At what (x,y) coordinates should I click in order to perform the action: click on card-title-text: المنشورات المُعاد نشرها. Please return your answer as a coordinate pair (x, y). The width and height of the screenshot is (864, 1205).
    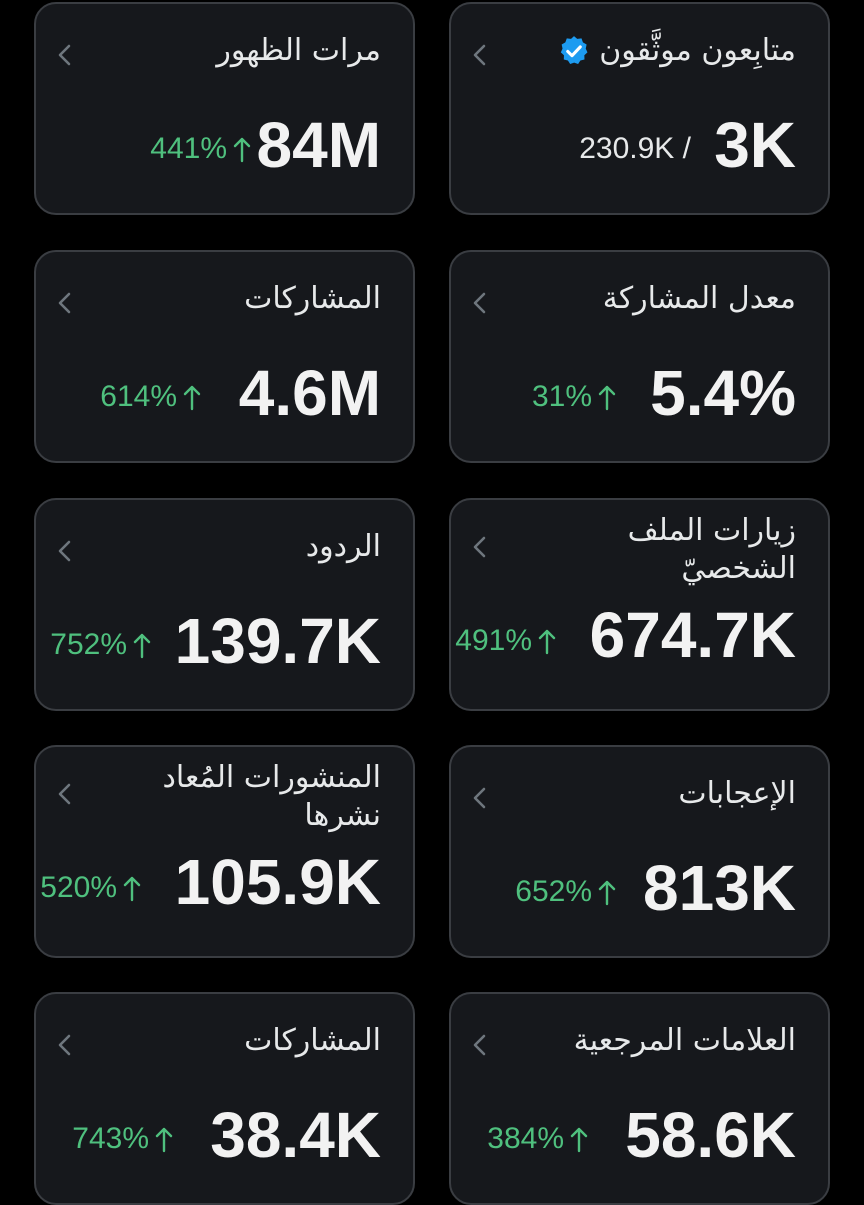
    Looking at the image, I should click on (271, 796).